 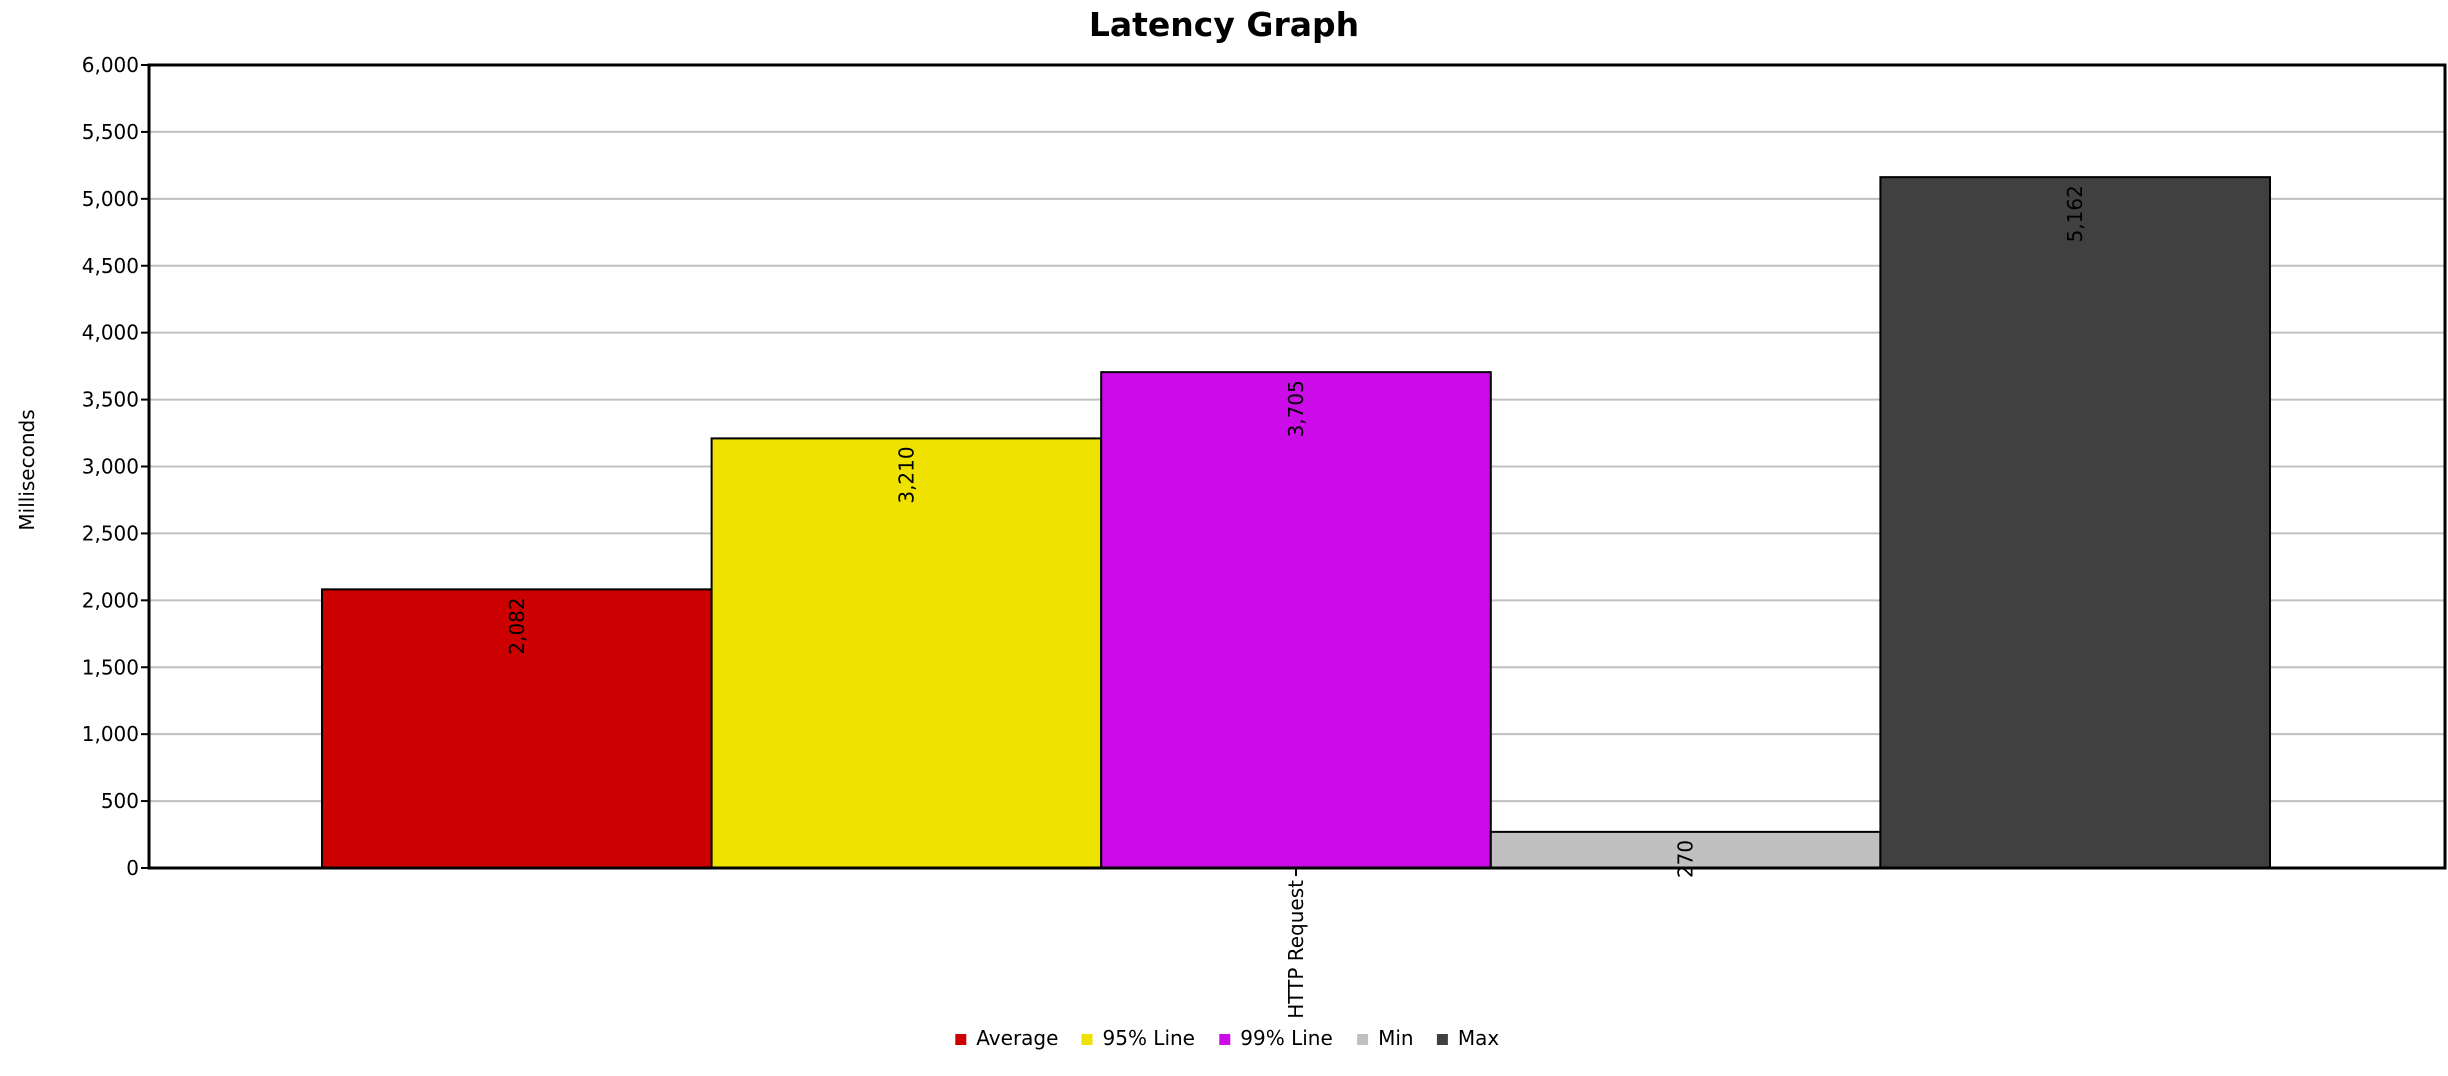 I want to click on data-label: 2,082, so click(x=517, y=625).